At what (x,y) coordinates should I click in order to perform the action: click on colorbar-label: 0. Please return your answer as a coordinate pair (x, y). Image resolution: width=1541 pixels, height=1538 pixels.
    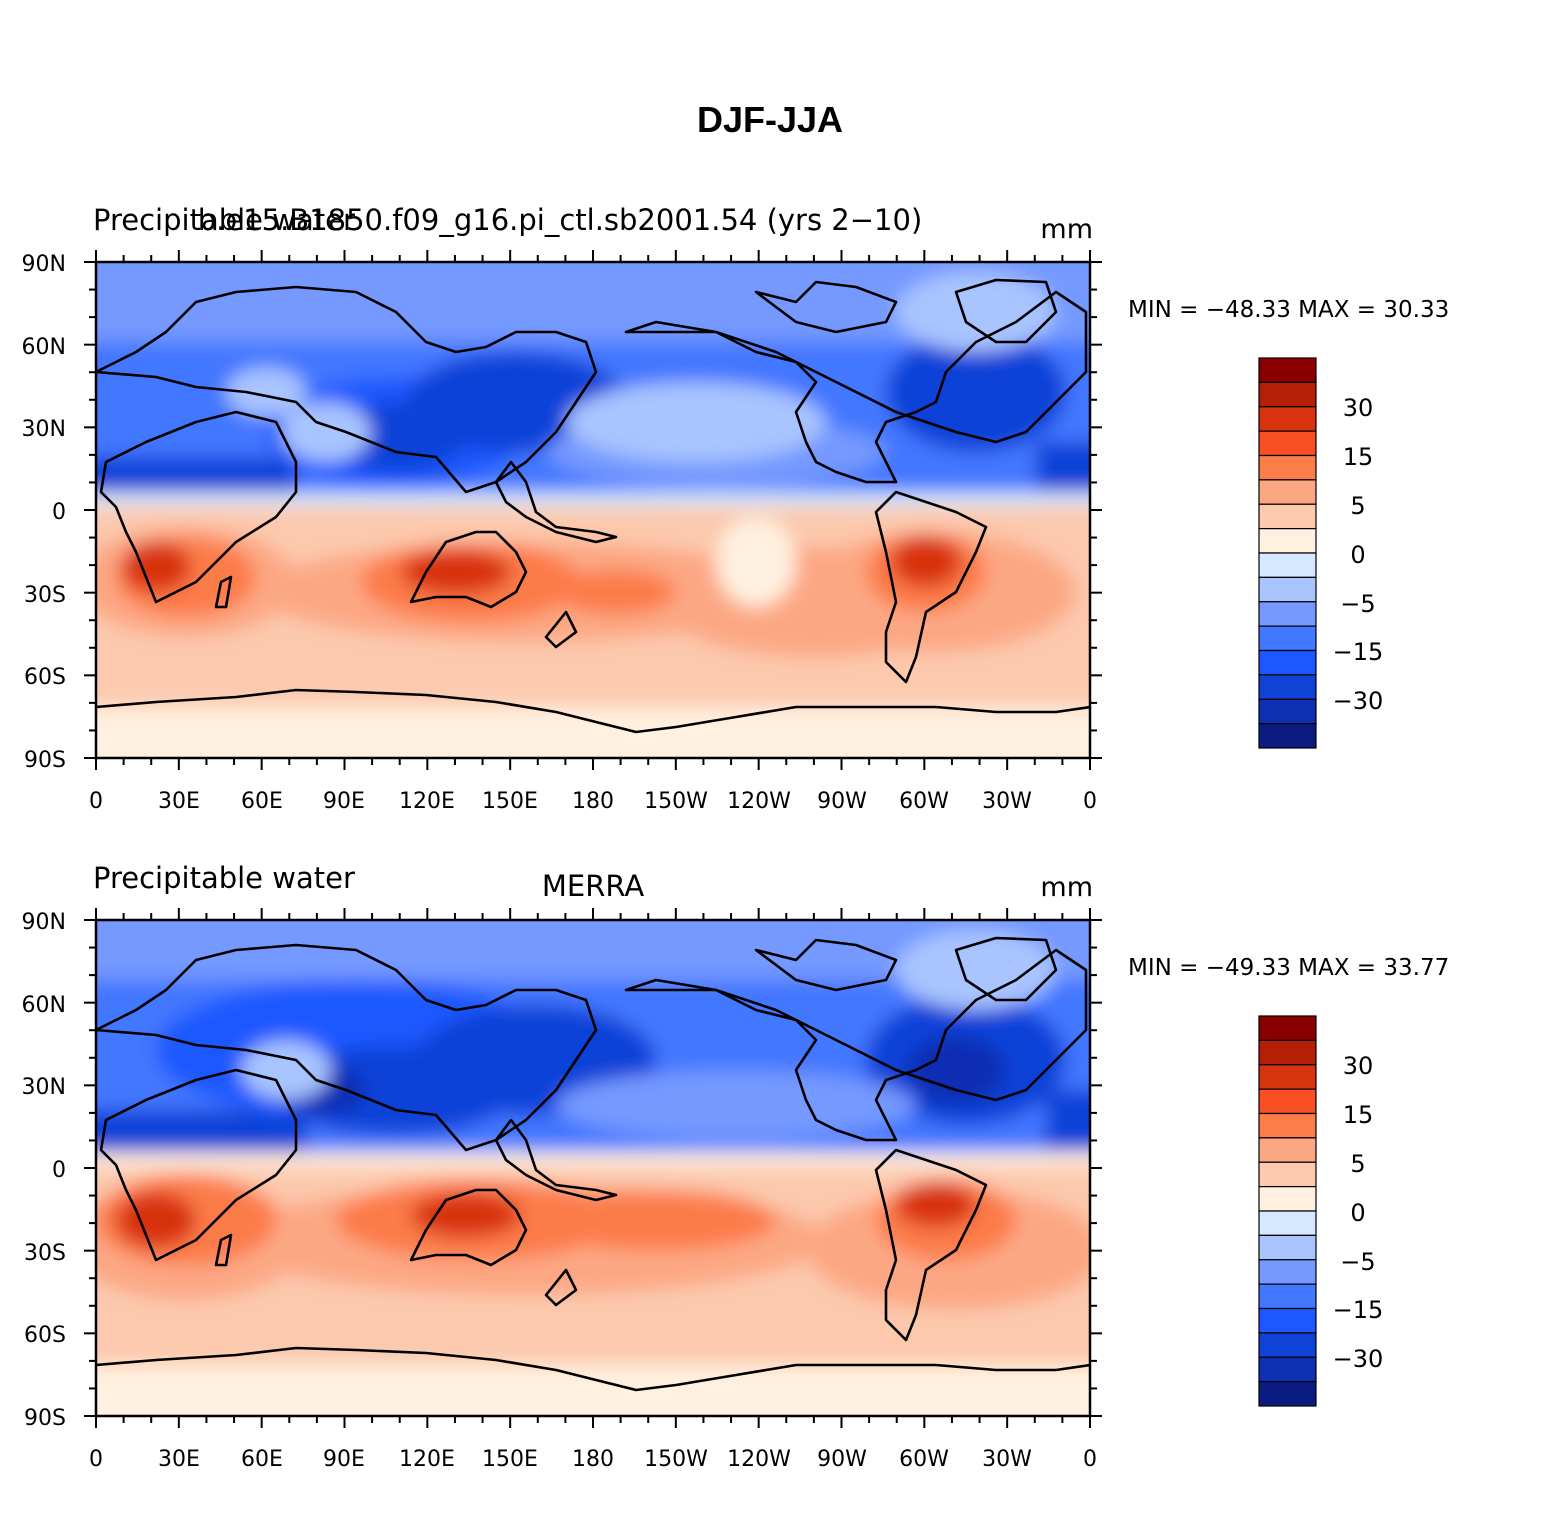
    Looking at the image, I should click on (1357, 1213).